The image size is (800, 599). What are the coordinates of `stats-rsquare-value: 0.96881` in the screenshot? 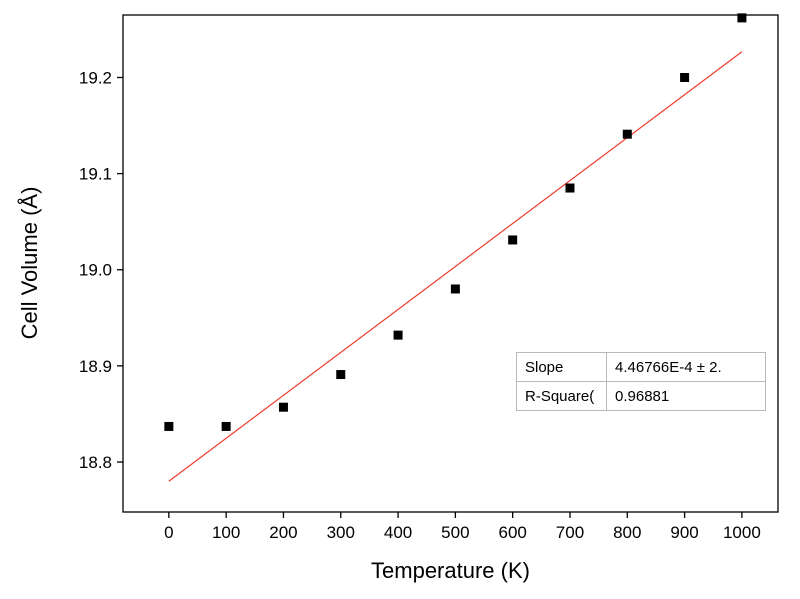 It's located at (642, 396).